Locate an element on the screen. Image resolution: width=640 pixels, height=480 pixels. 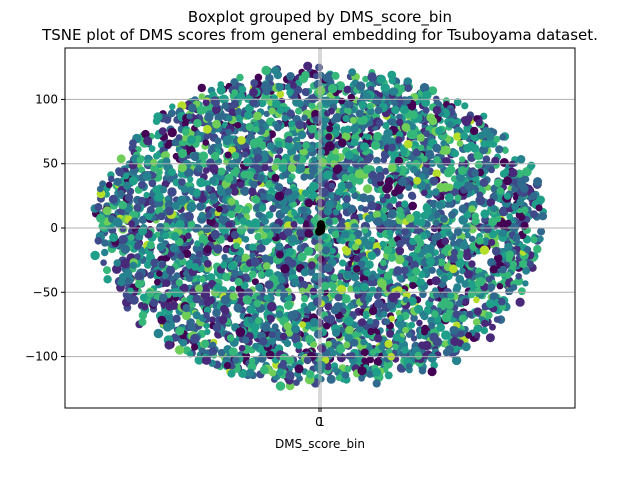
y-axis: 100 50 0 −50 −100 is located at coordinates (45, 228).